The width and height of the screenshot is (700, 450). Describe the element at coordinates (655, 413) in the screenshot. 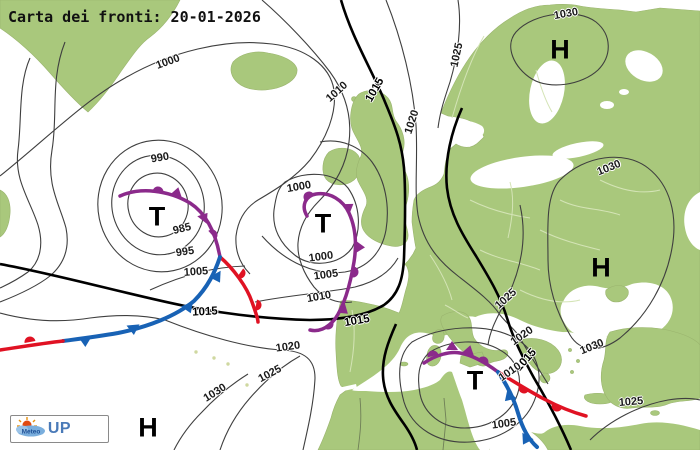

I see `island-cyprus` at that location.